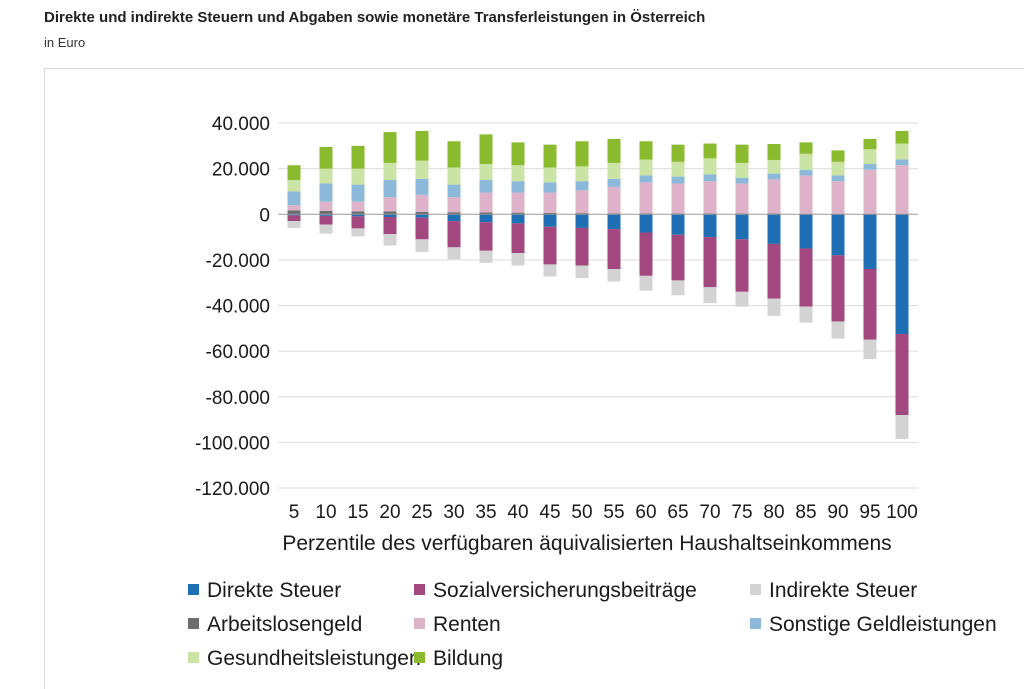 The width and height of the screenshot is (1024, 689). What do you see at coordinates (284, 624) in the screenshot?
I see `legend-label: Arbeitslosengeld` at bounding box center [284, 624].